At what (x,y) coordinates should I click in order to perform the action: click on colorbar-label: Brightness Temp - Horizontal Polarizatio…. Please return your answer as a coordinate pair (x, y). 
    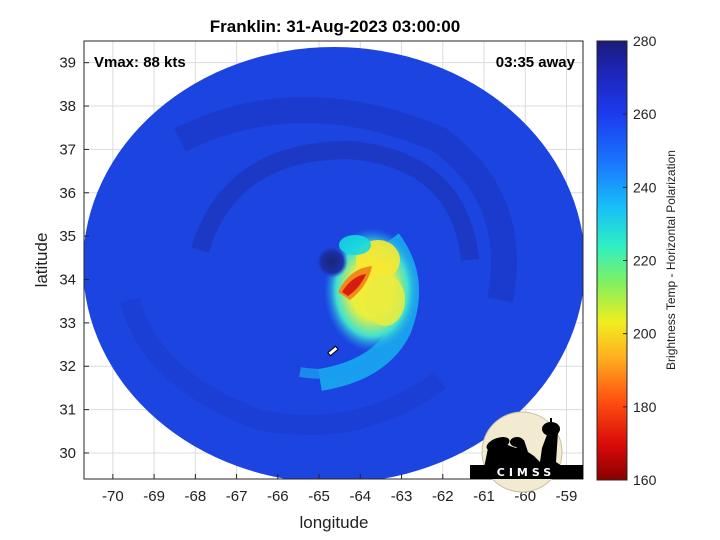
    Looking at the image, I should click on (671, 260).